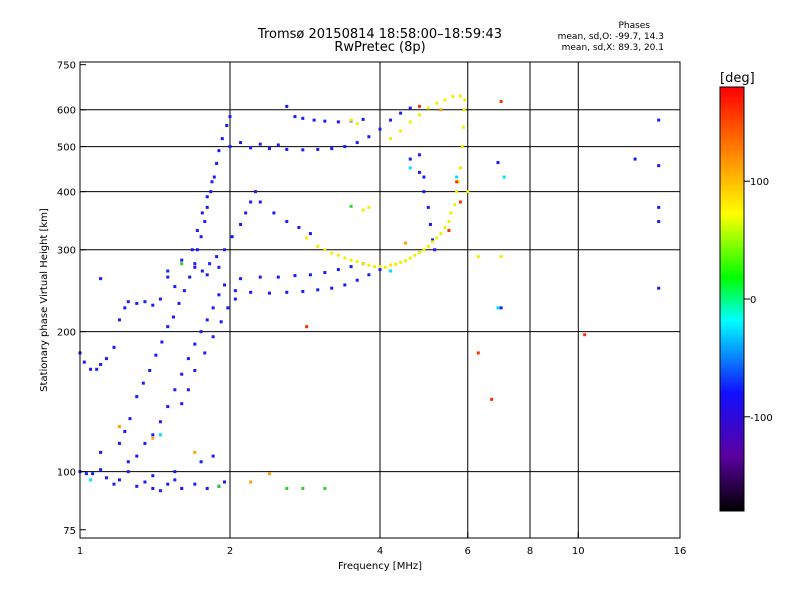 The height and width of the screenshot is (600, 800). Describe the element at coordinates (680, 551) in the screenshot. I see `x-tick-label: 16` at that location.